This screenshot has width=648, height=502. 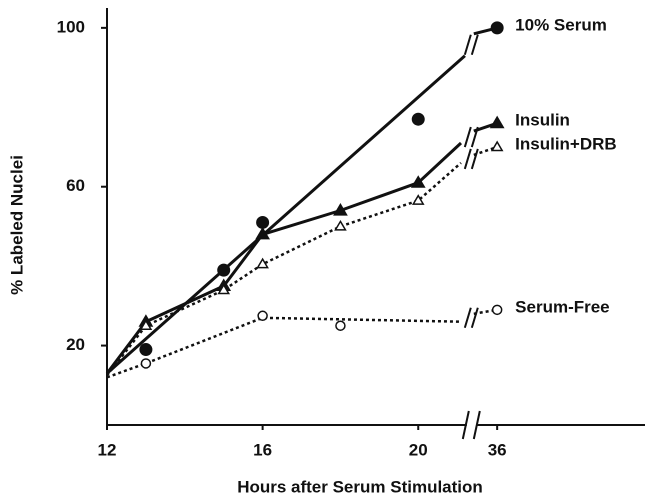 What do you see at coordinates (284, 347) in the screenshot?
I see `series-line` at bounding box center [284, 347].